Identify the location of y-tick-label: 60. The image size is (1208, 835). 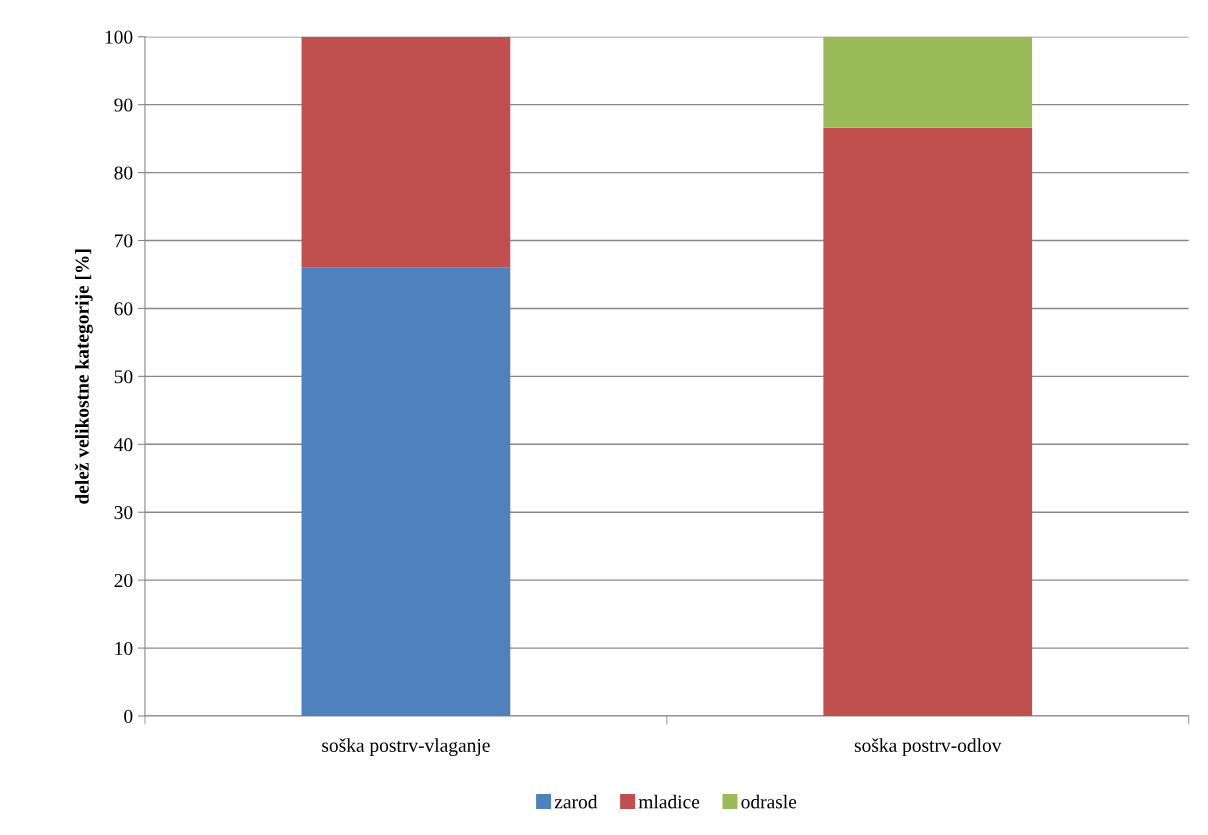
(123, 309).